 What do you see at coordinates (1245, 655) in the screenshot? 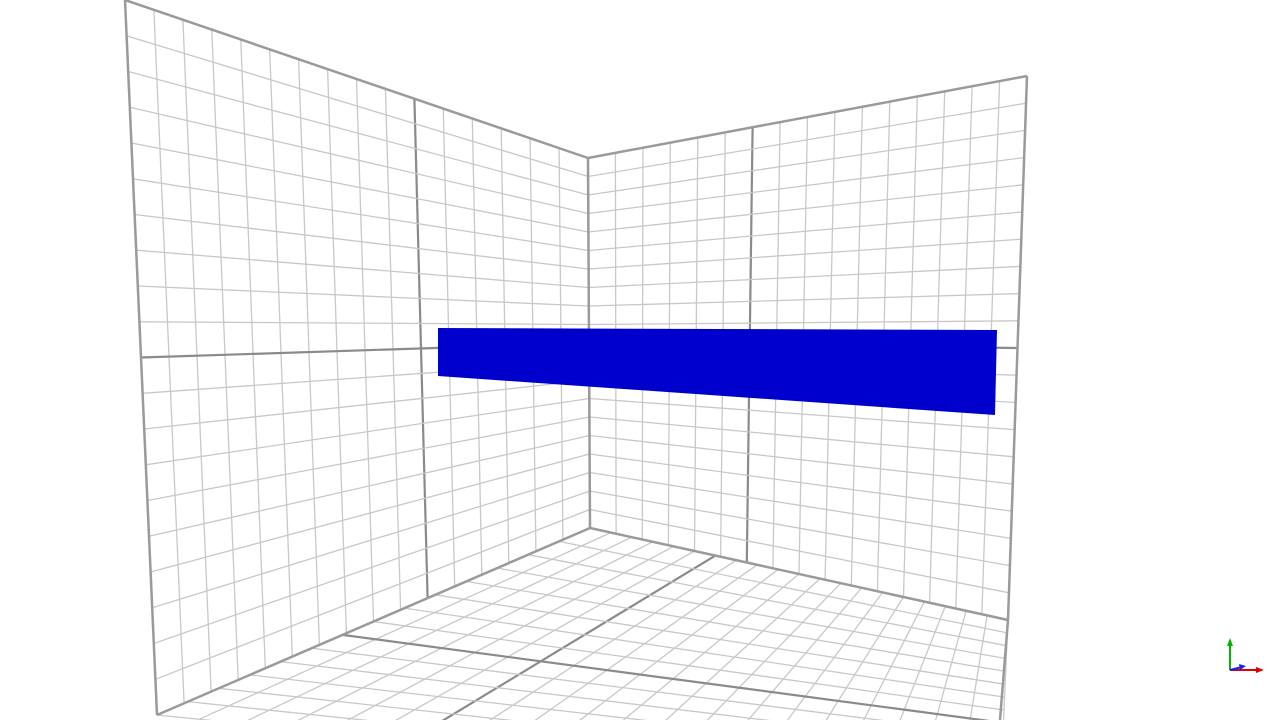
I see `orientation-axes-widget` at bounding box center [1245, 655].